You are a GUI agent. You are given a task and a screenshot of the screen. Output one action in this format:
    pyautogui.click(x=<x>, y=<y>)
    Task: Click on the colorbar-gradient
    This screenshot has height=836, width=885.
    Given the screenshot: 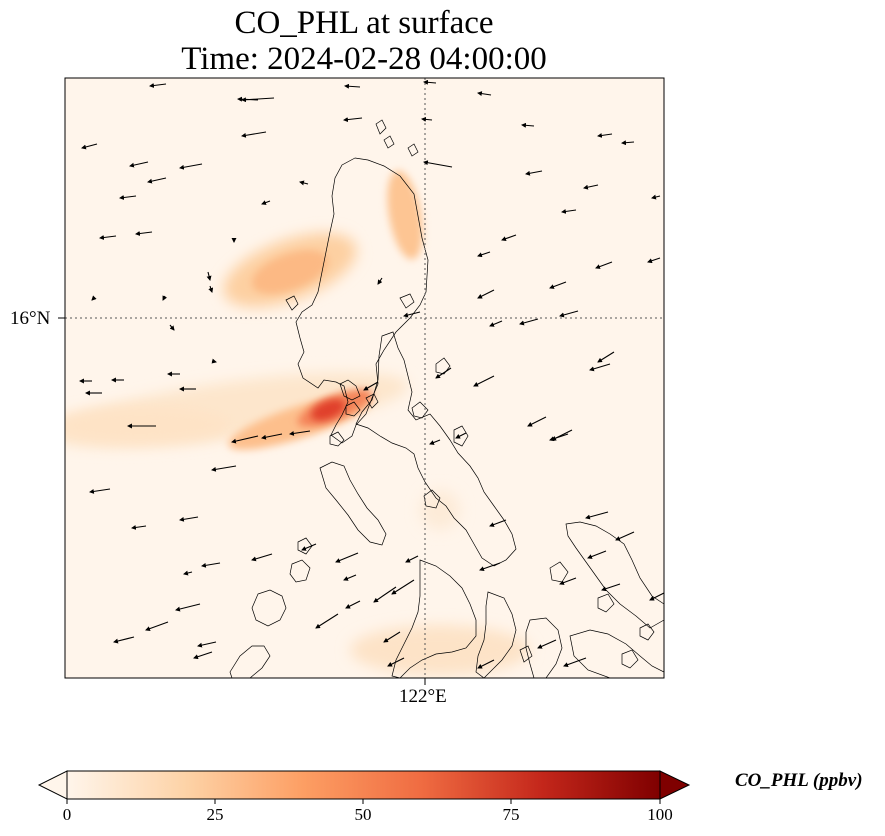 What is the action you would take?
    pyautogui.click(x=363, y=785)
    